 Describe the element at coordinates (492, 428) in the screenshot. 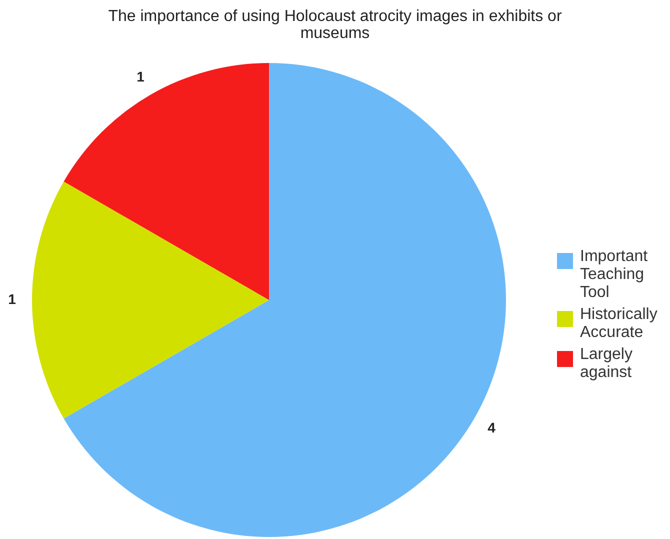

I see `data-label: 4` at that location.